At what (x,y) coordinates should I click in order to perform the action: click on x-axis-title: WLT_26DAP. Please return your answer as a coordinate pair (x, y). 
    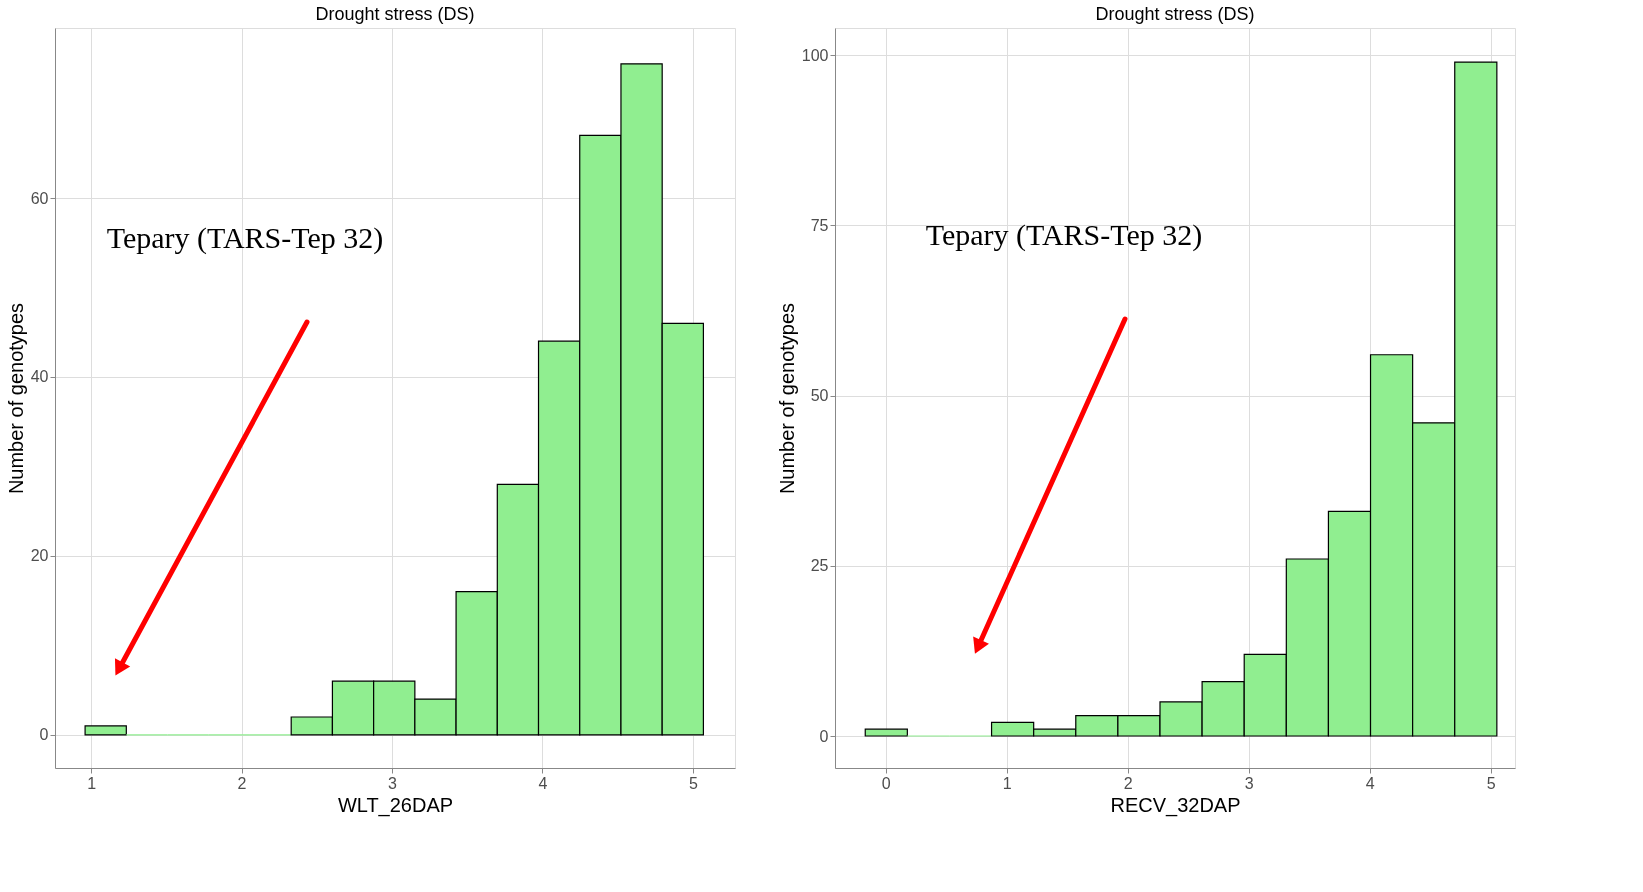
    Looking at the image, I should click on (395, 805).